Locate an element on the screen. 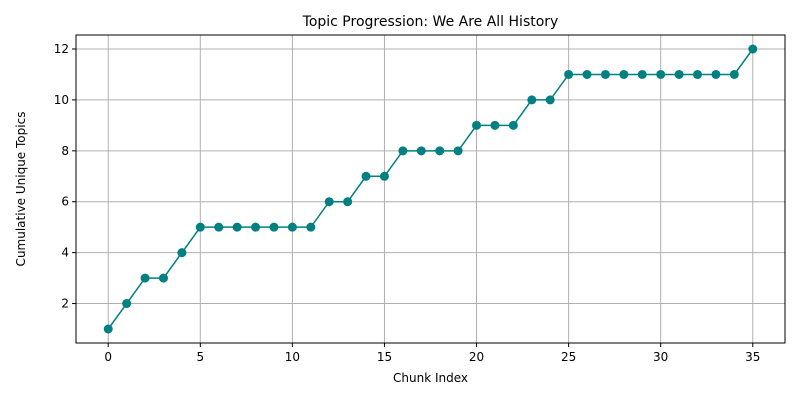 The height and width of the screenshot is (400, 800). x-tick-label: 25 is located at coordinates (568, 357).